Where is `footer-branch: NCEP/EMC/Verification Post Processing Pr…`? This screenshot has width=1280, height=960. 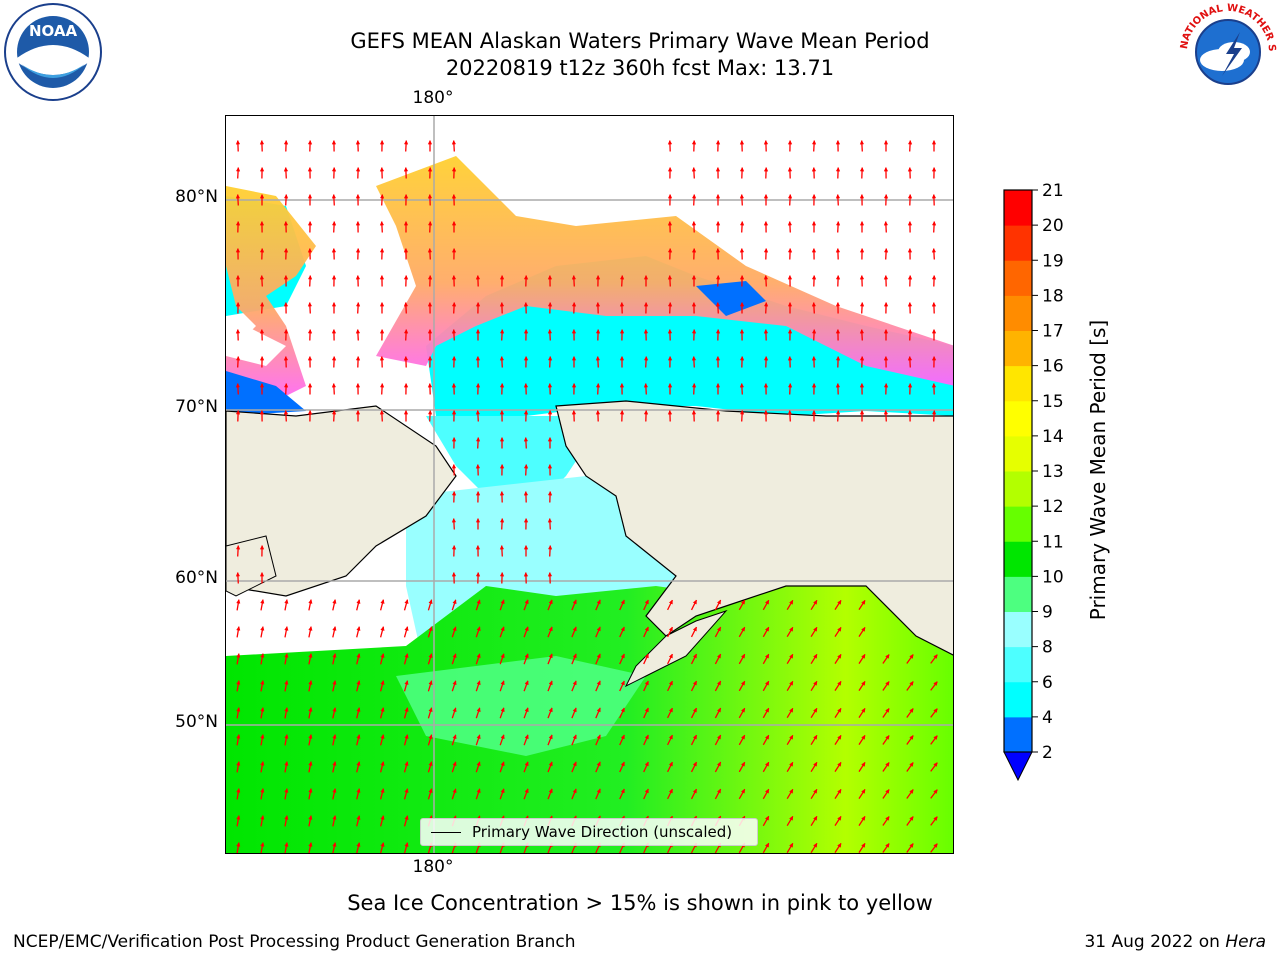 footer-branch: NCEP/EMC/Verification Post Processing Pr… is located at coordinates (294, 942).